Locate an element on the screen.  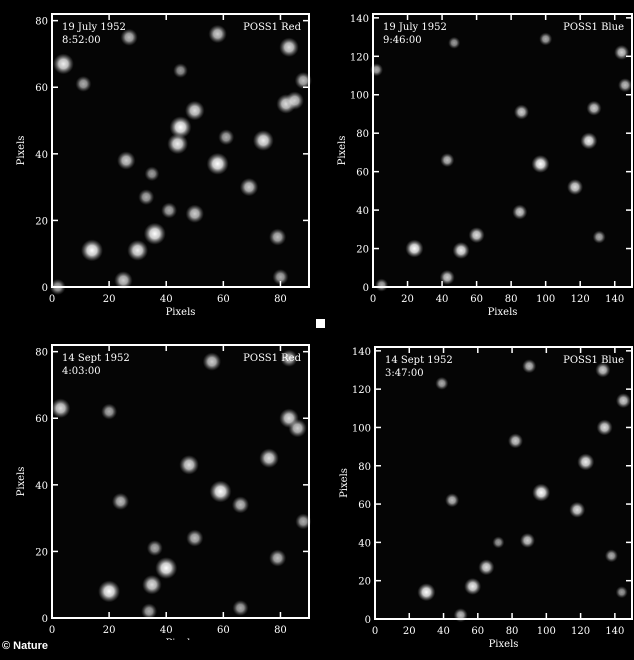
observation-time: 3:47:00 is located at coordinates (404, 373).